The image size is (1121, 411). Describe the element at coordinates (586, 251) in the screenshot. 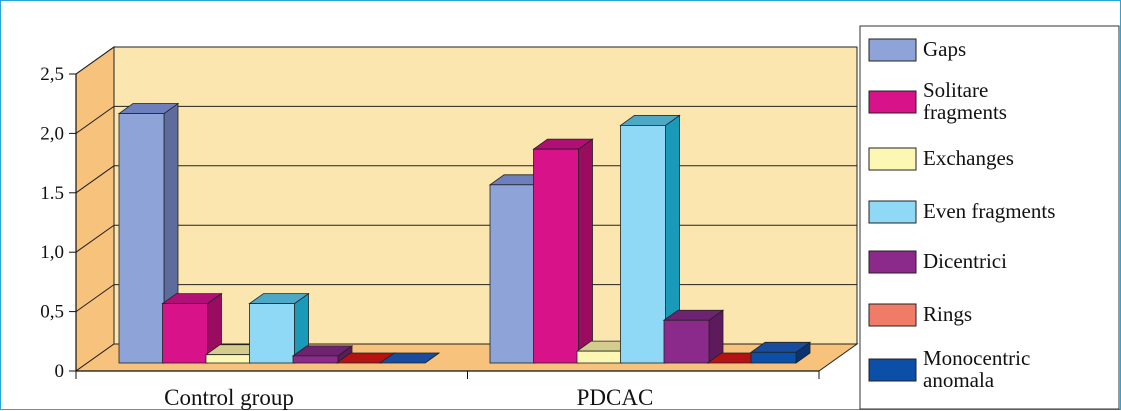

I see `bar-side` at that location.